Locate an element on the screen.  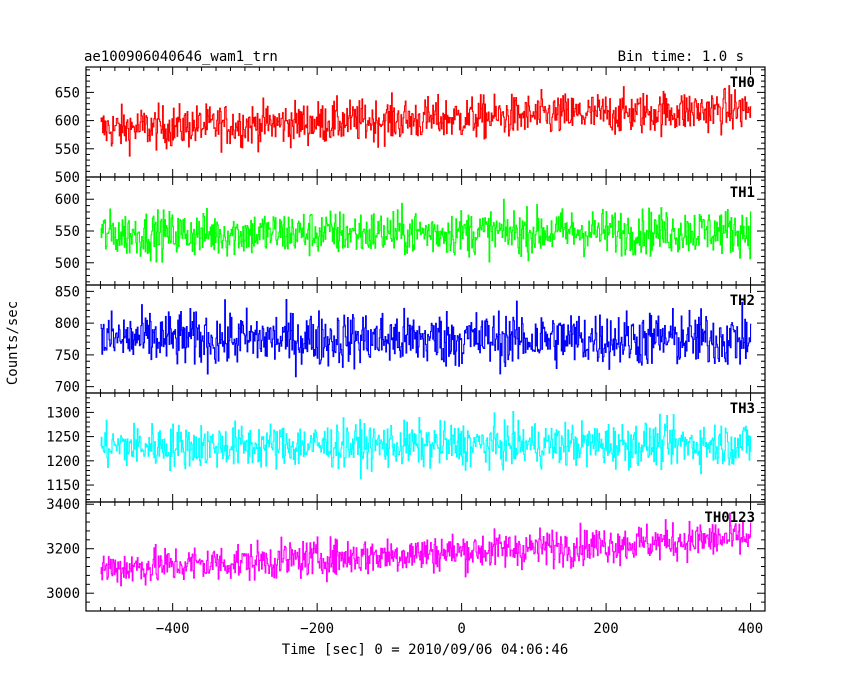
y-tick-label: 3000 is located at coordinates (63, 594).